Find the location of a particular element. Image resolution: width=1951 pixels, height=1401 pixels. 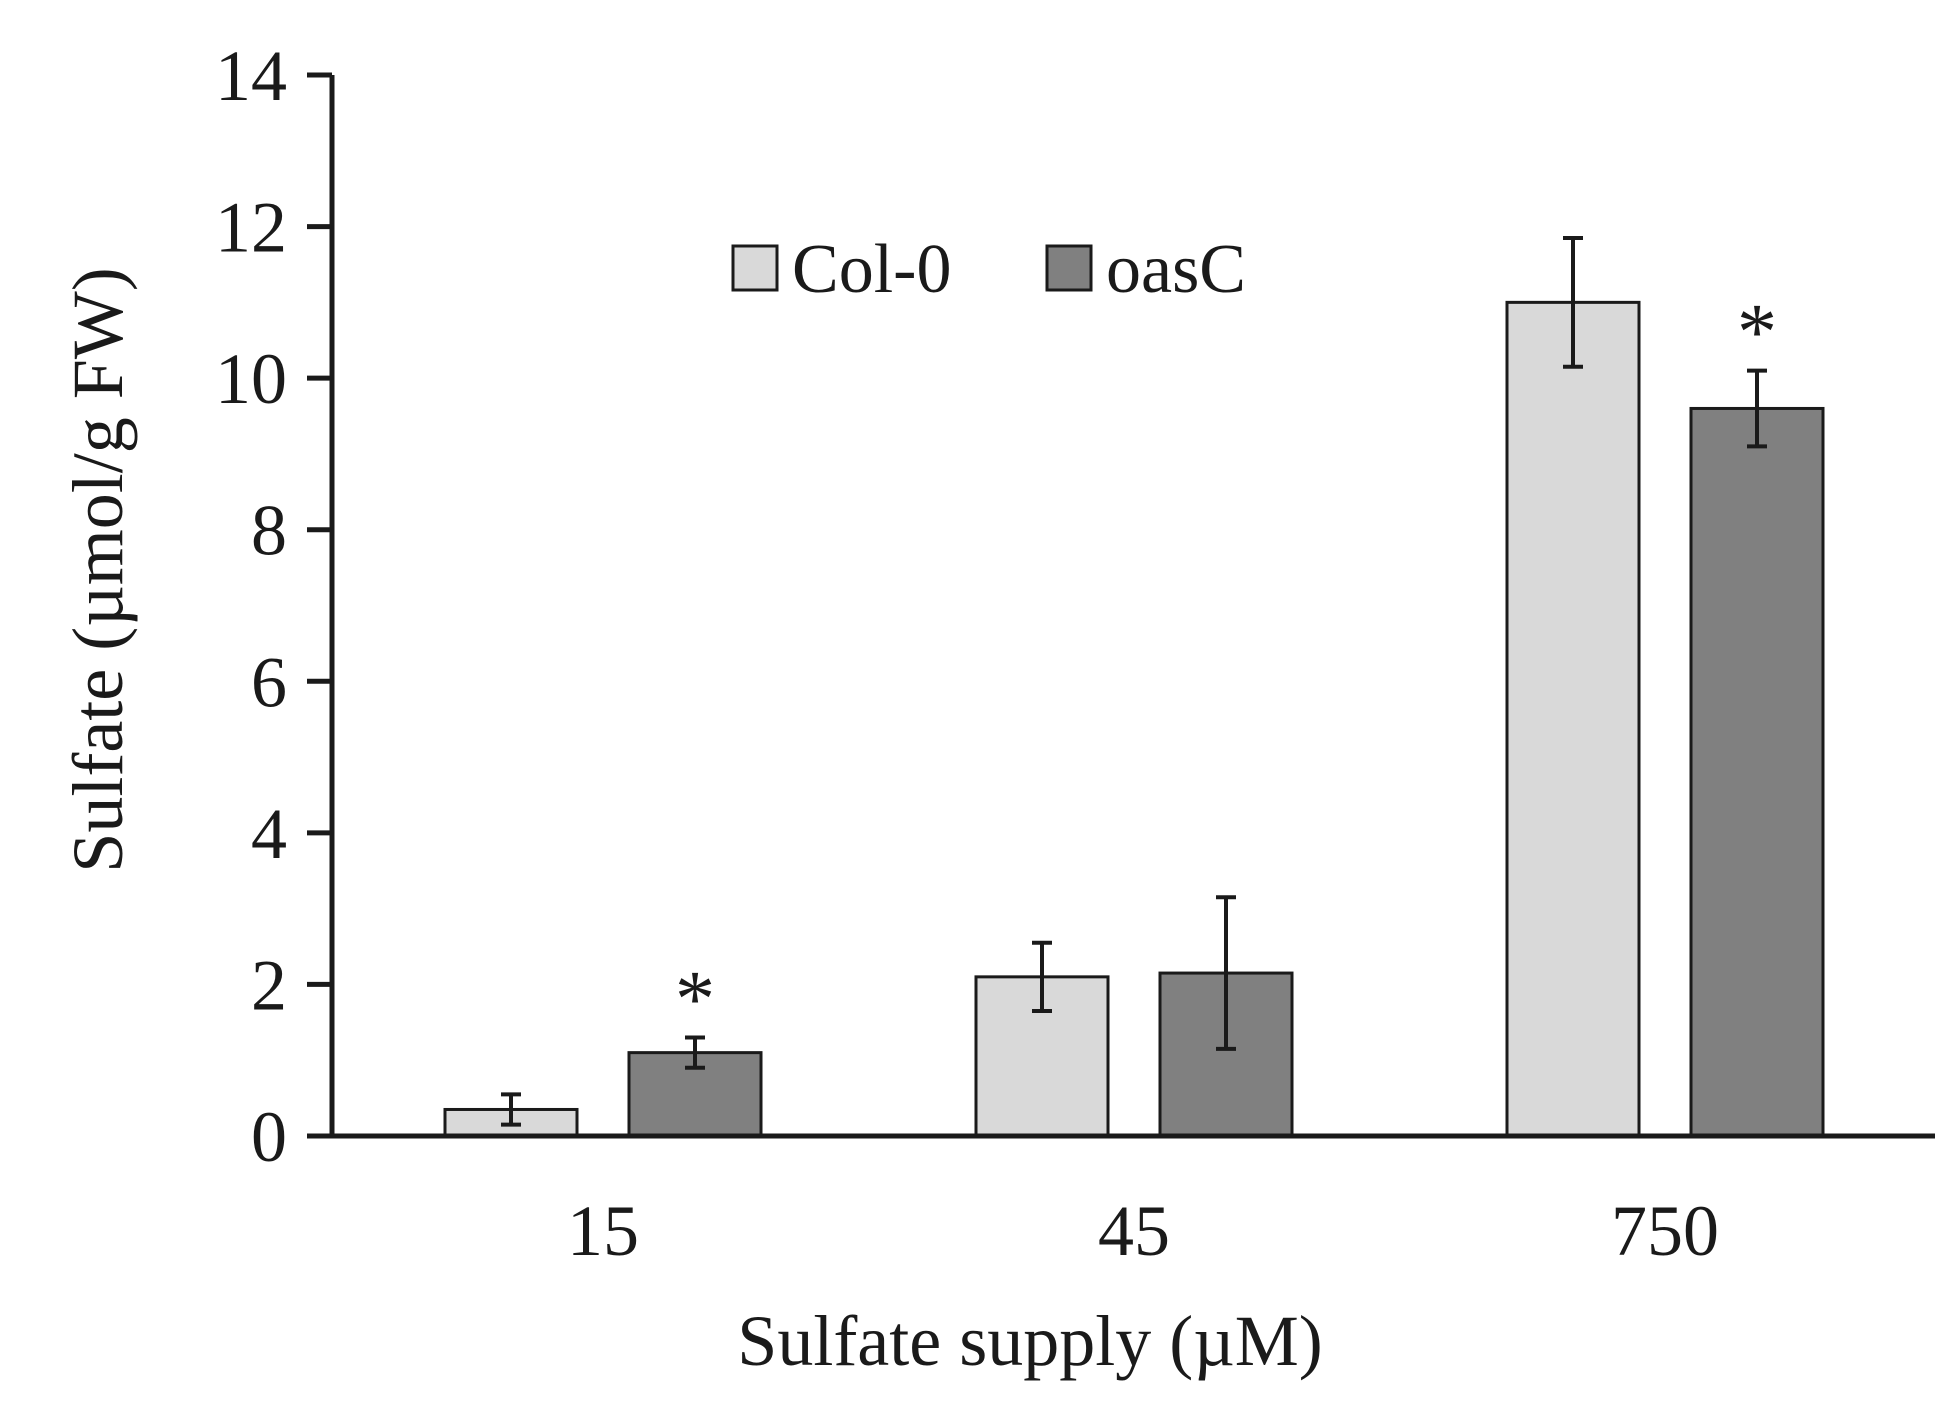

legend: Col-0 oasC is located at coordinates (988, 269).